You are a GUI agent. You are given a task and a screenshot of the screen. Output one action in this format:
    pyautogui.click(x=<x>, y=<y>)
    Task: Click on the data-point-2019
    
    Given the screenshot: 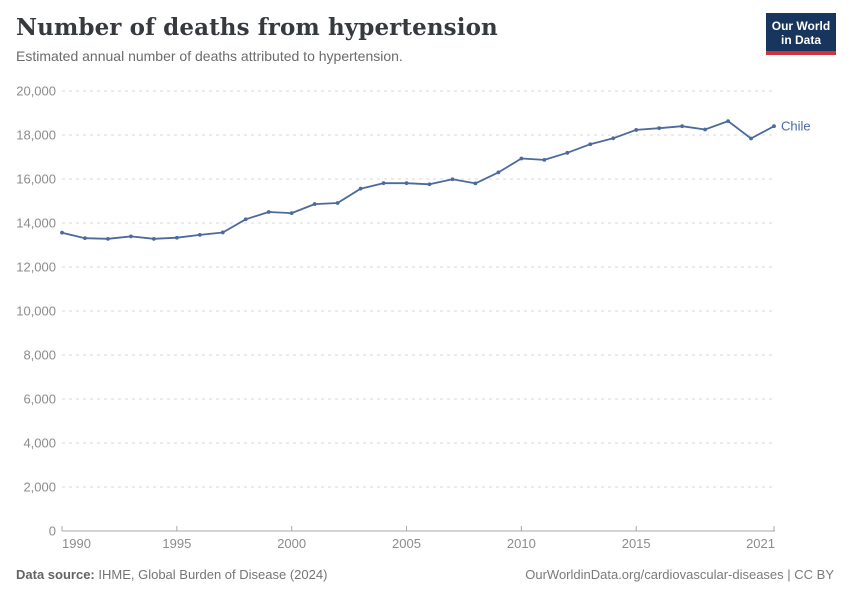 What is the action you would take?
    pyautogui.click(x=728, y=121)
    